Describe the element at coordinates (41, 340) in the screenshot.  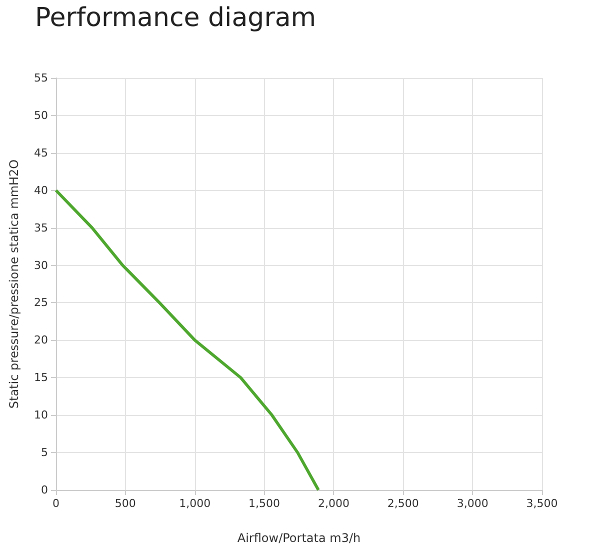
I see `y-tick-label: 20` at that location.